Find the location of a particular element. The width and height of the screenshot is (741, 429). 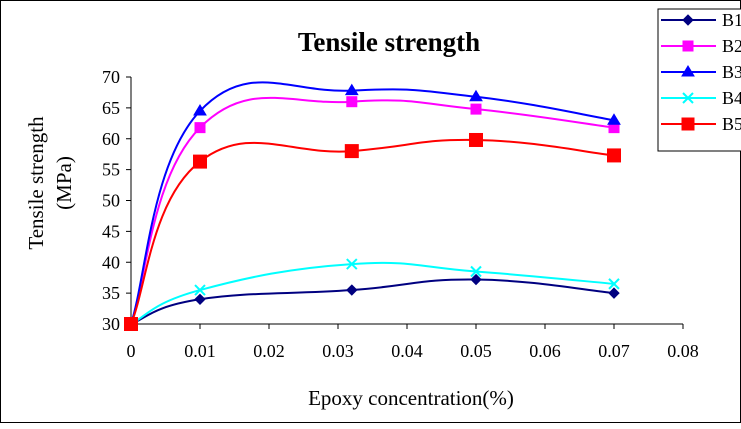

legend-label: B2 is located at coordinates (731, 46).